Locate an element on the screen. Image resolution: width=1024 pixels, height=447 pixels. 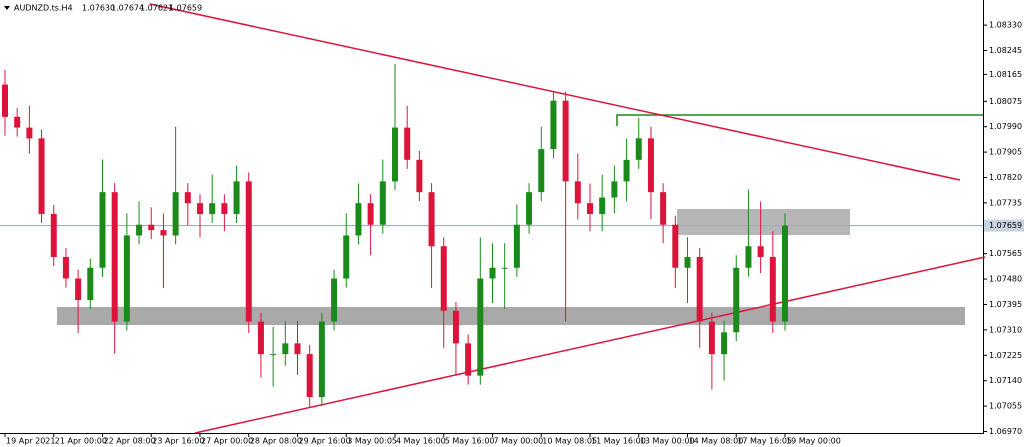
y-tick-label: 1.07820 is located at coordinates (1005, 177).